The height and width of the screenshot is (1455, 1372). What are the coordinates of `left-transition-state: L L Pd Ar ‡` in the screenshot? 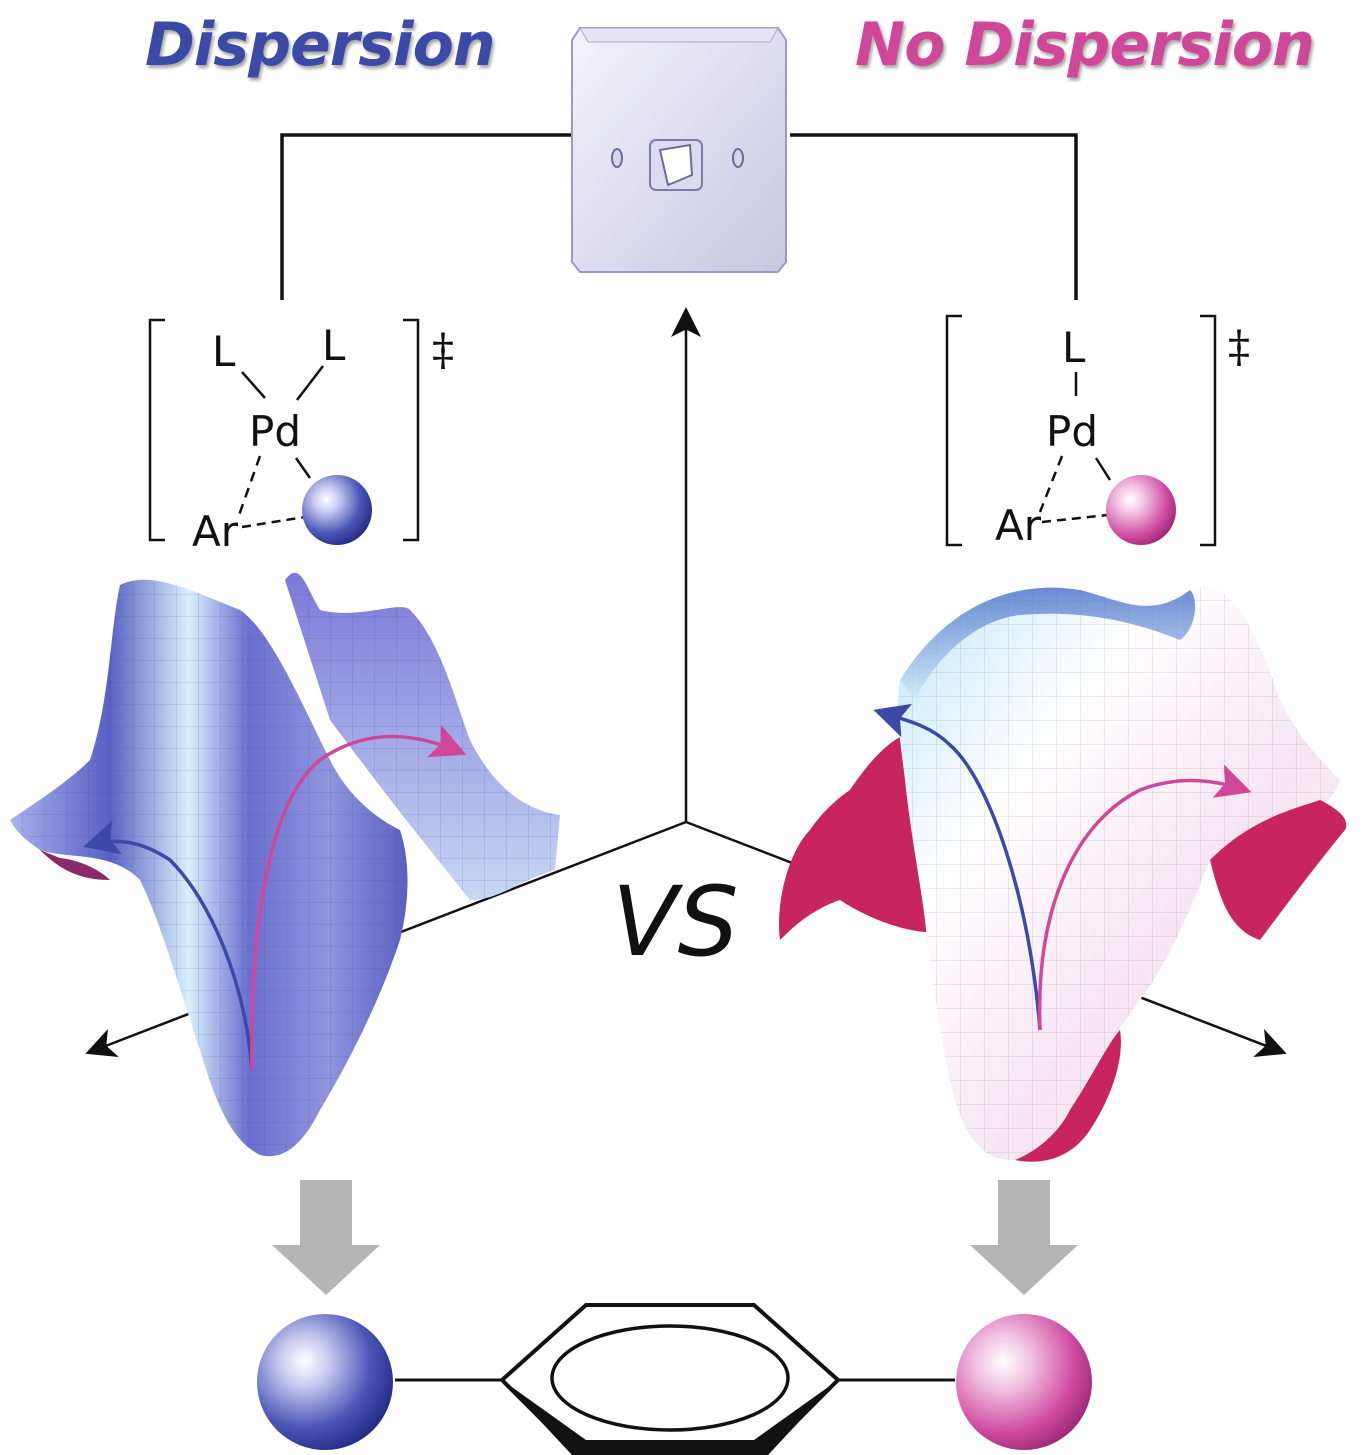 It's located at (301, 437).